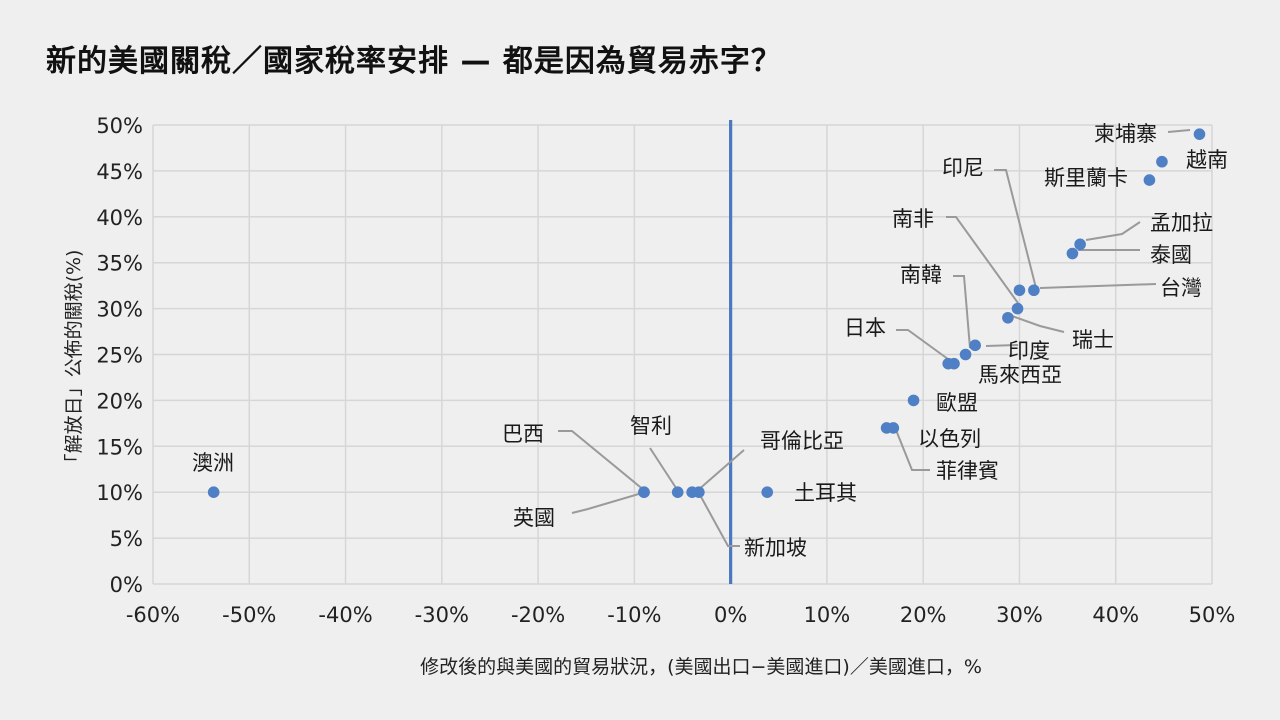 The height and width of the screenshot is (720, 1280). I want to click on point-label: 南韓, so click(921, 275).